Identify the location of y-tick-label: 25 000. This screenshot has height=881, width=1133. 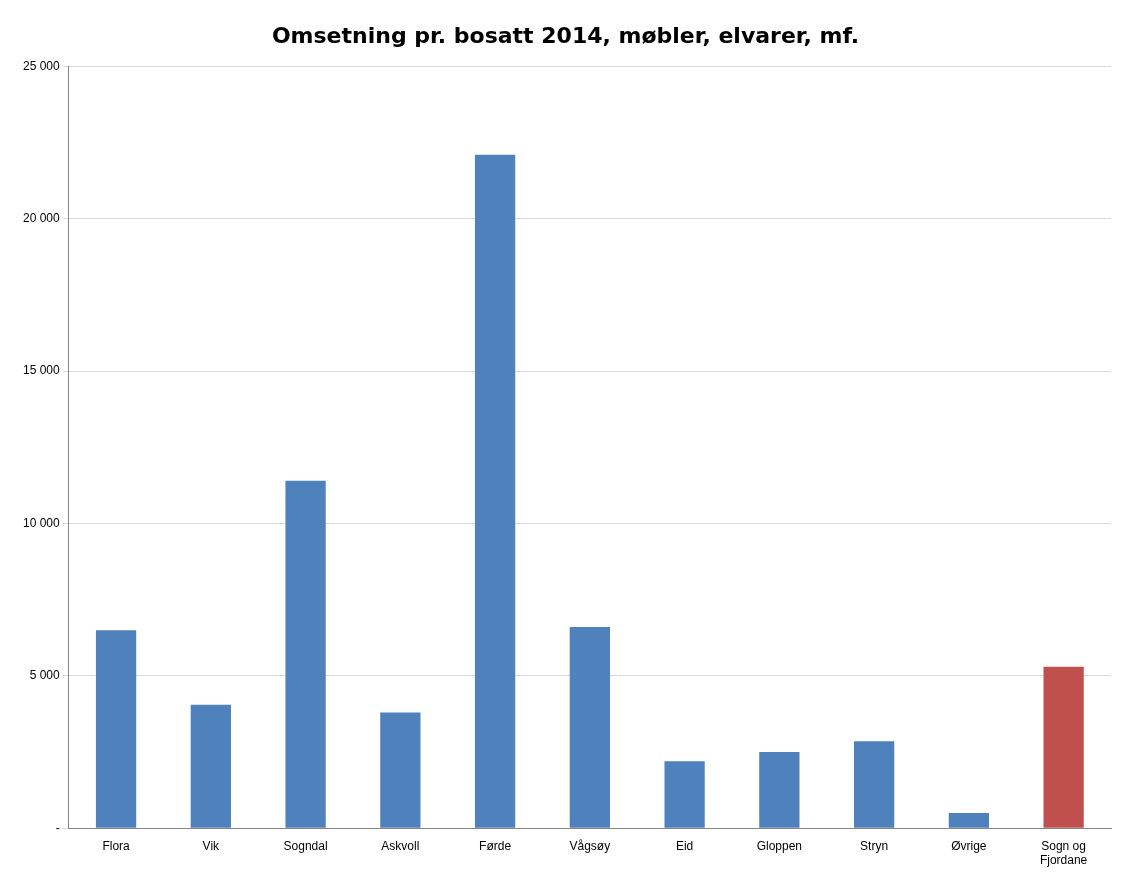
(42, 65).